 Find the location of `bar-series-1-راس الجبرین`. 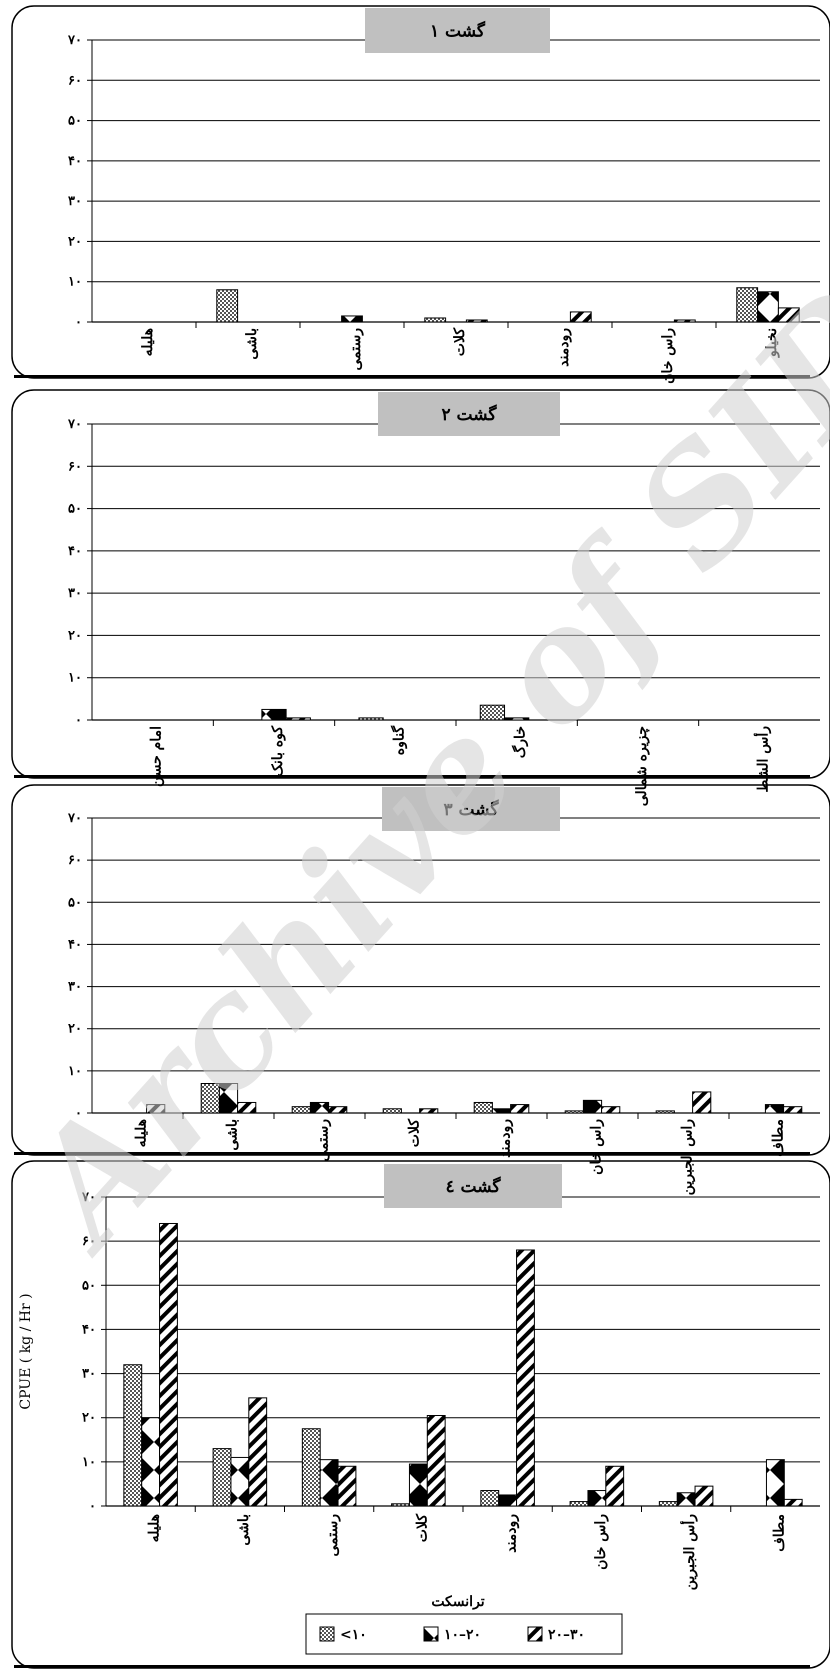

bar-series-1-راس الجبرین is located at coordinates (665, 1112).